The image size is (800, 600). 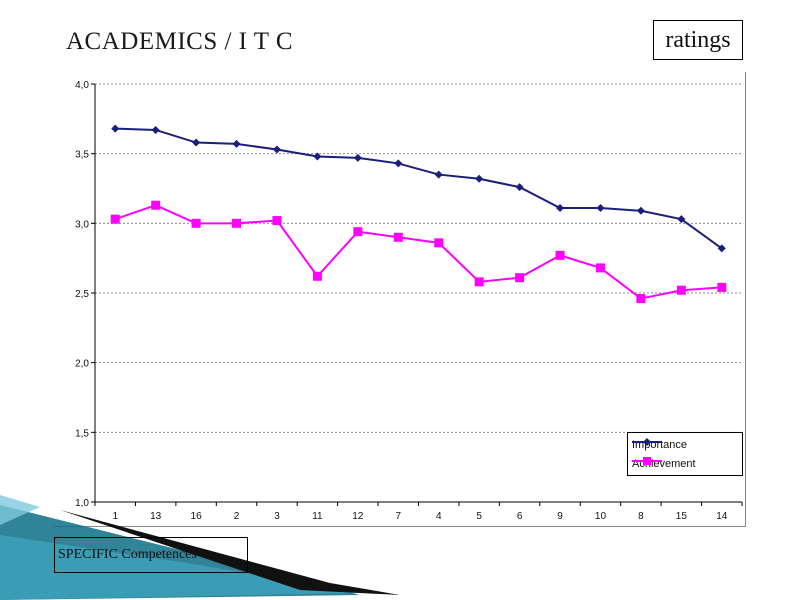 What do you see at coordinates (560, 516) in the screenshot?
I see `x-tick-label: 9` at bounding box center [560, 516].